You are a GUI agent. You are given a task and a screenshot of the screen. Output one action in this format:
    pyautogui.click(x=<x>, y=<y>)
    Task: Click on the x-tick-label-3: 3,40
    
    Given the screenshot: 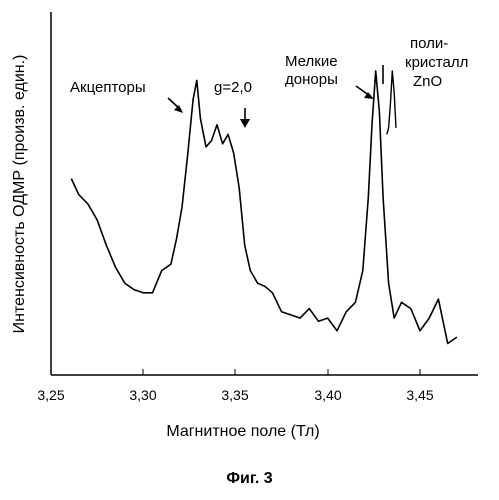 What is the action you would take?
    pyautogui.click(x=327, y=395)
    